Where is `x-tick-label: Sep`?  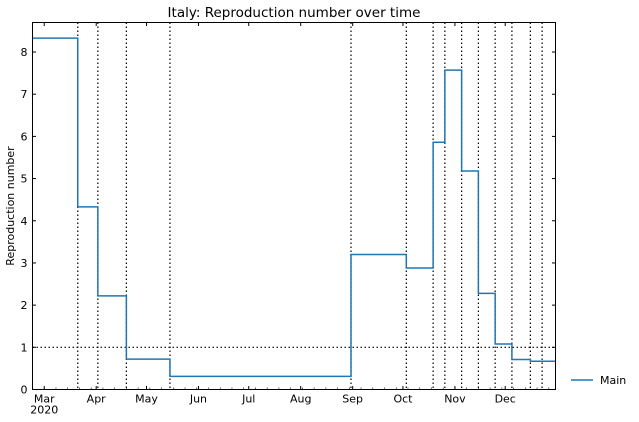
x-tick-label: Sep is located at coordinates (352, 399).